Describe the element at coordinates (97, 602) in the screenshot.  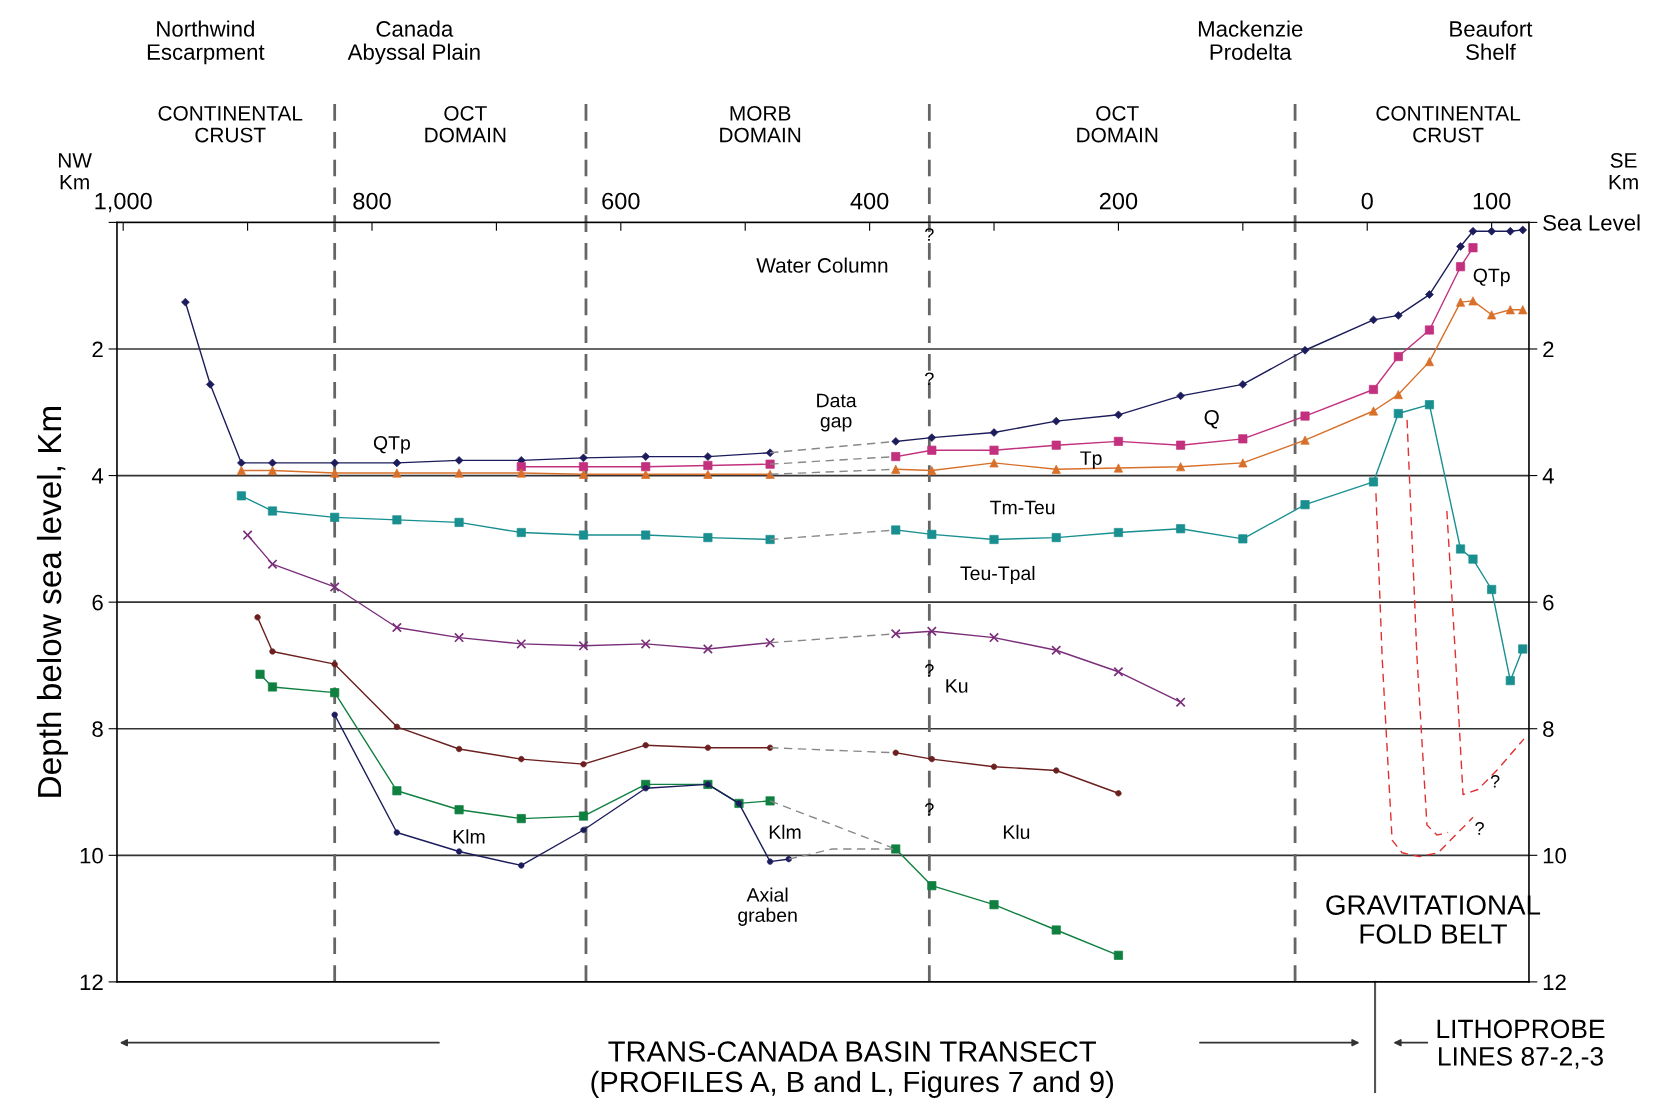
I see `y-tick-label: 6` at that location.